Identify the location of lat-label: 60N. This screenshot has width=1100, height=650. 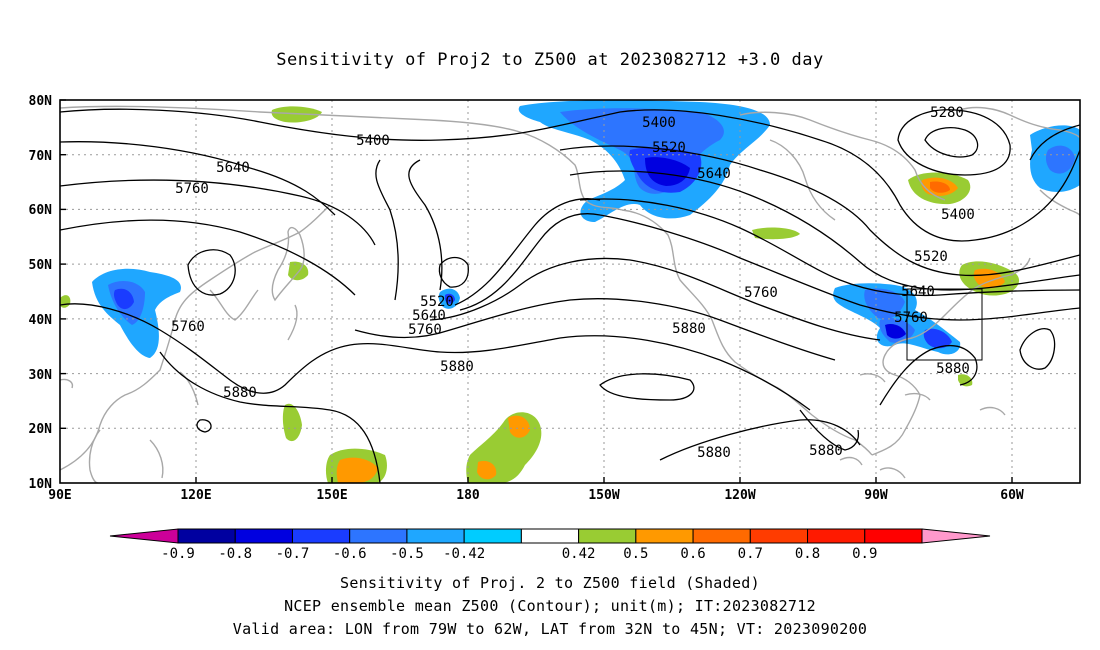
(41, 210).